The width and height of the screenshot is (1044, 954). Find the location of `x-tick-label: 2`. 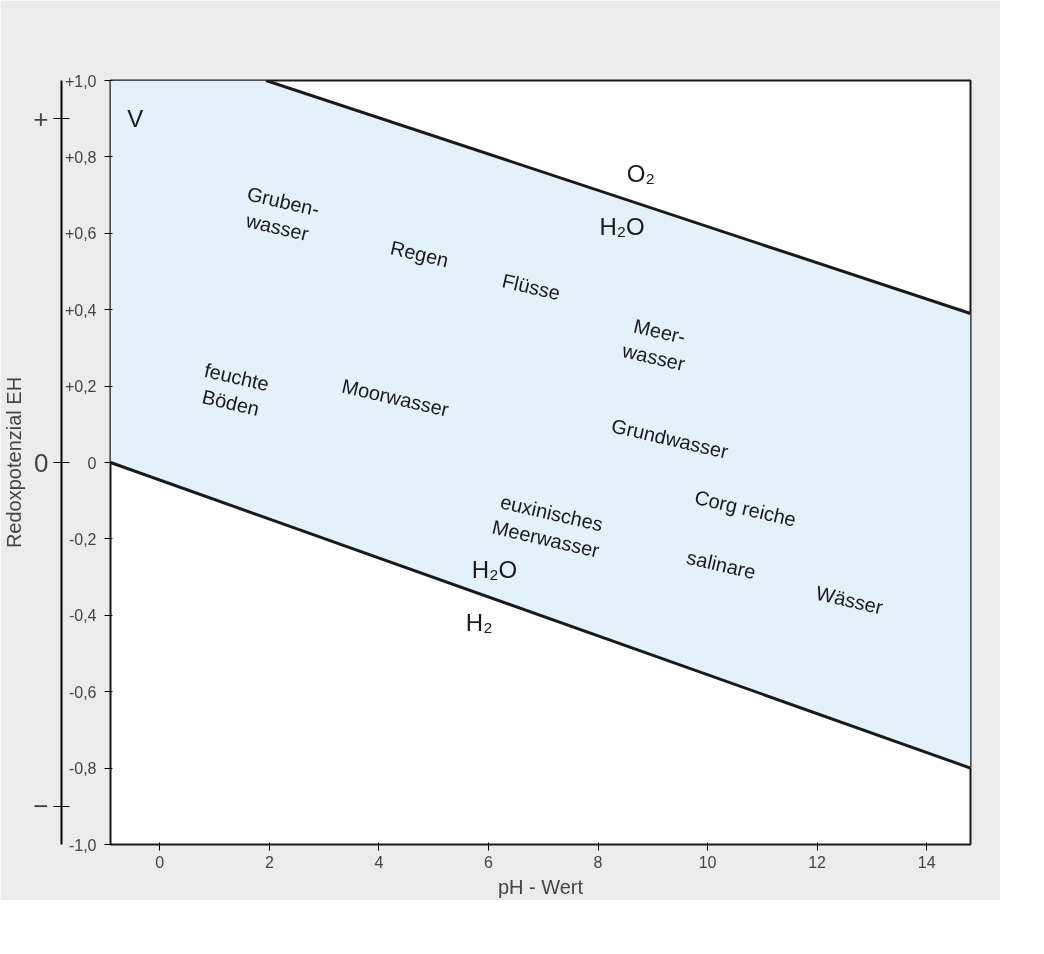

x-tick-label: 2 is located at coordinates (269, 862).